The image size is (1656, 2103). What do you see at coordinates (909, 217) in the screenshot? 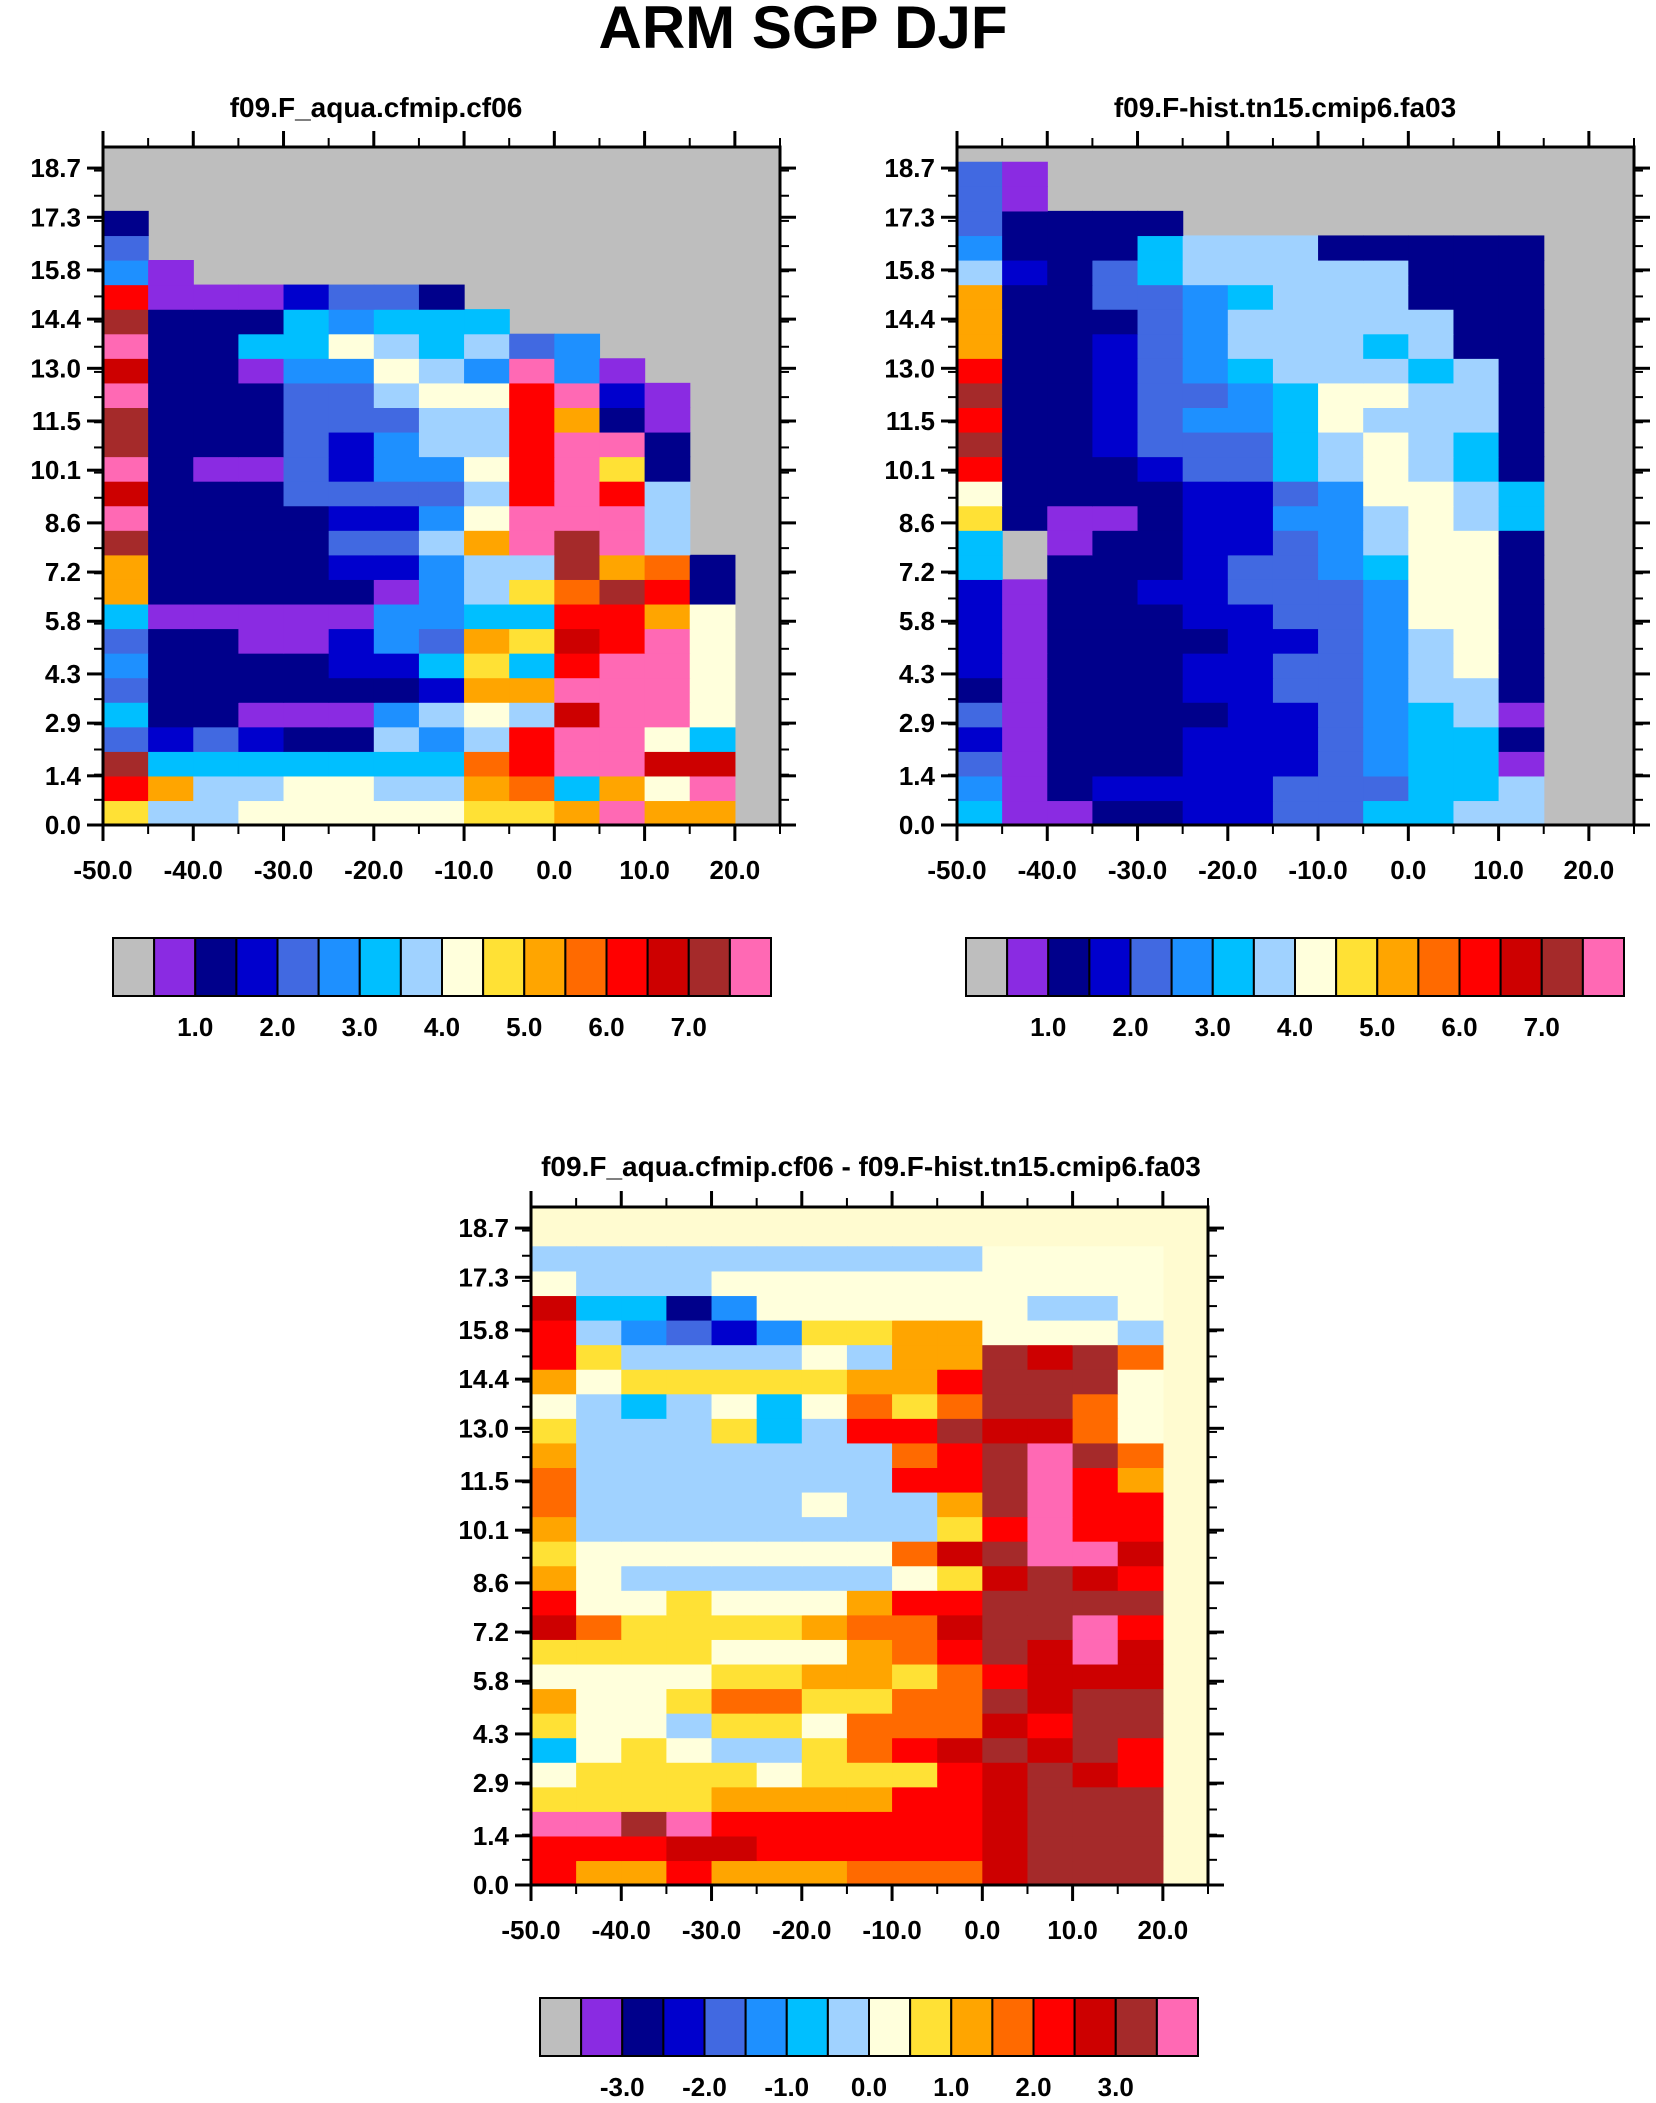
I see `y-tick-label: 17.3` at bounding box center [909, 217].